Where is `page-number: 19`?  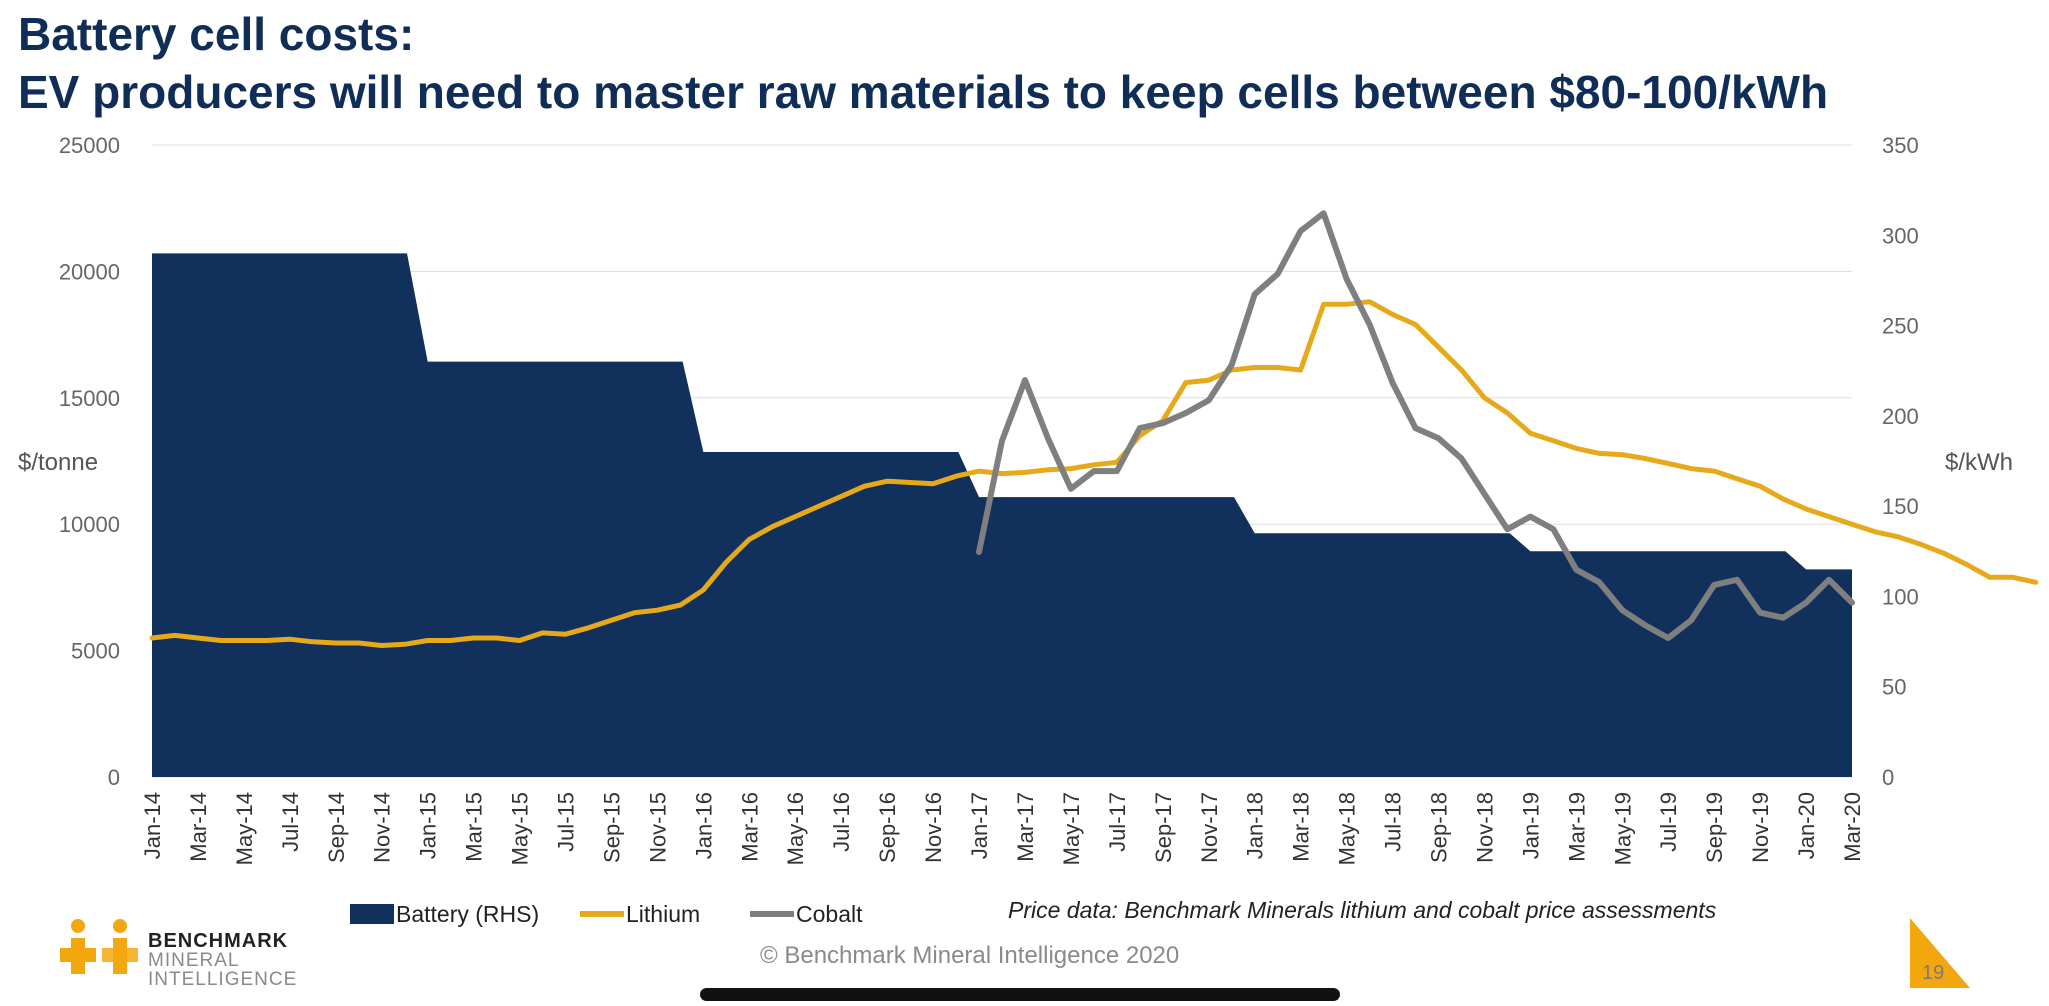
page-number: 19 is located at coordinates (1933, 973).